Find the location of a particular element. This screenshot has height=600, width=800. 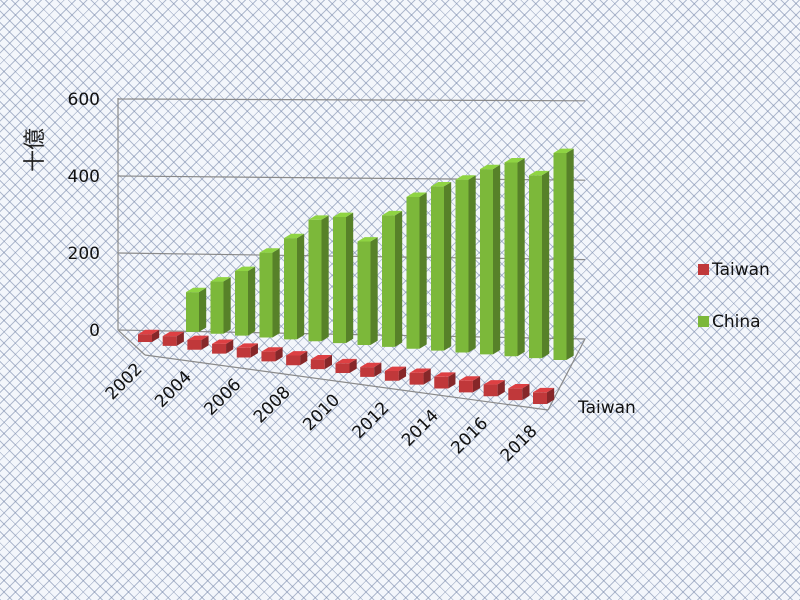

bar-china-2009-front is located at coordinates (339, 280).